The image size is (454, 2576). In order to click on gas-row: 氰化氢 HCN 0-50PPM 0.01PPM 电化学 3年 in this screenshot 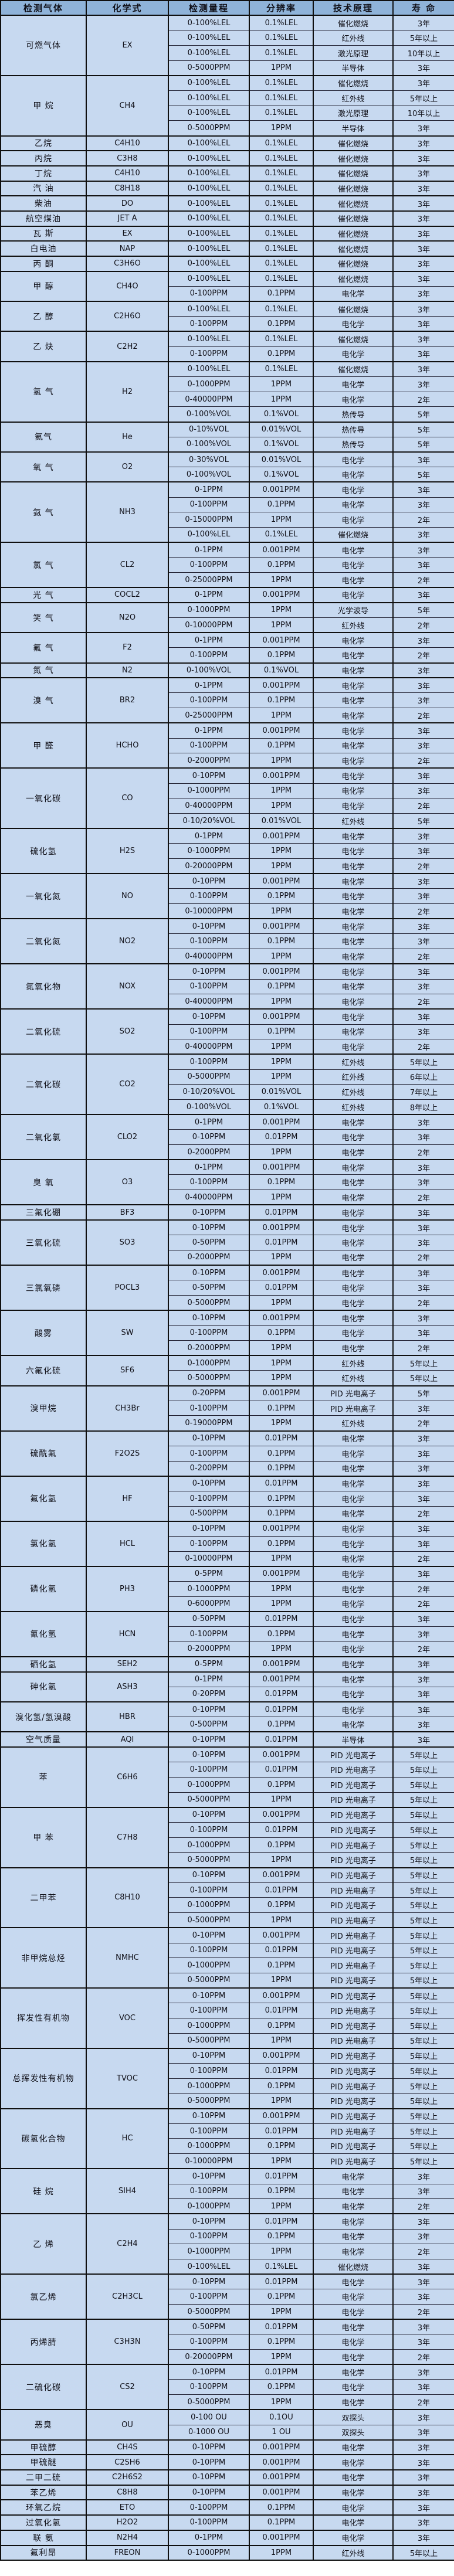, I will do `click(227, 1634)`.